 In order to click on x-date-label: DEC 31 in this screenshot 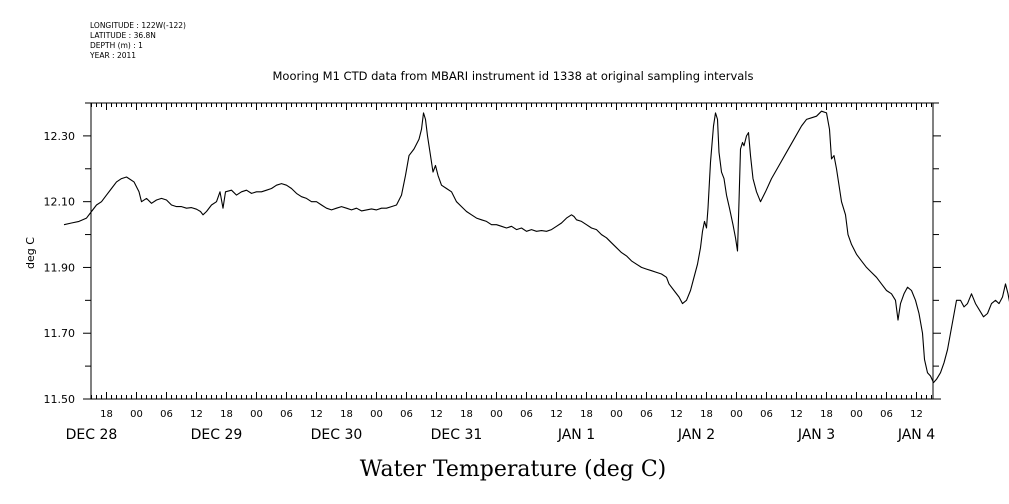, I will do `click(457, 435)`.